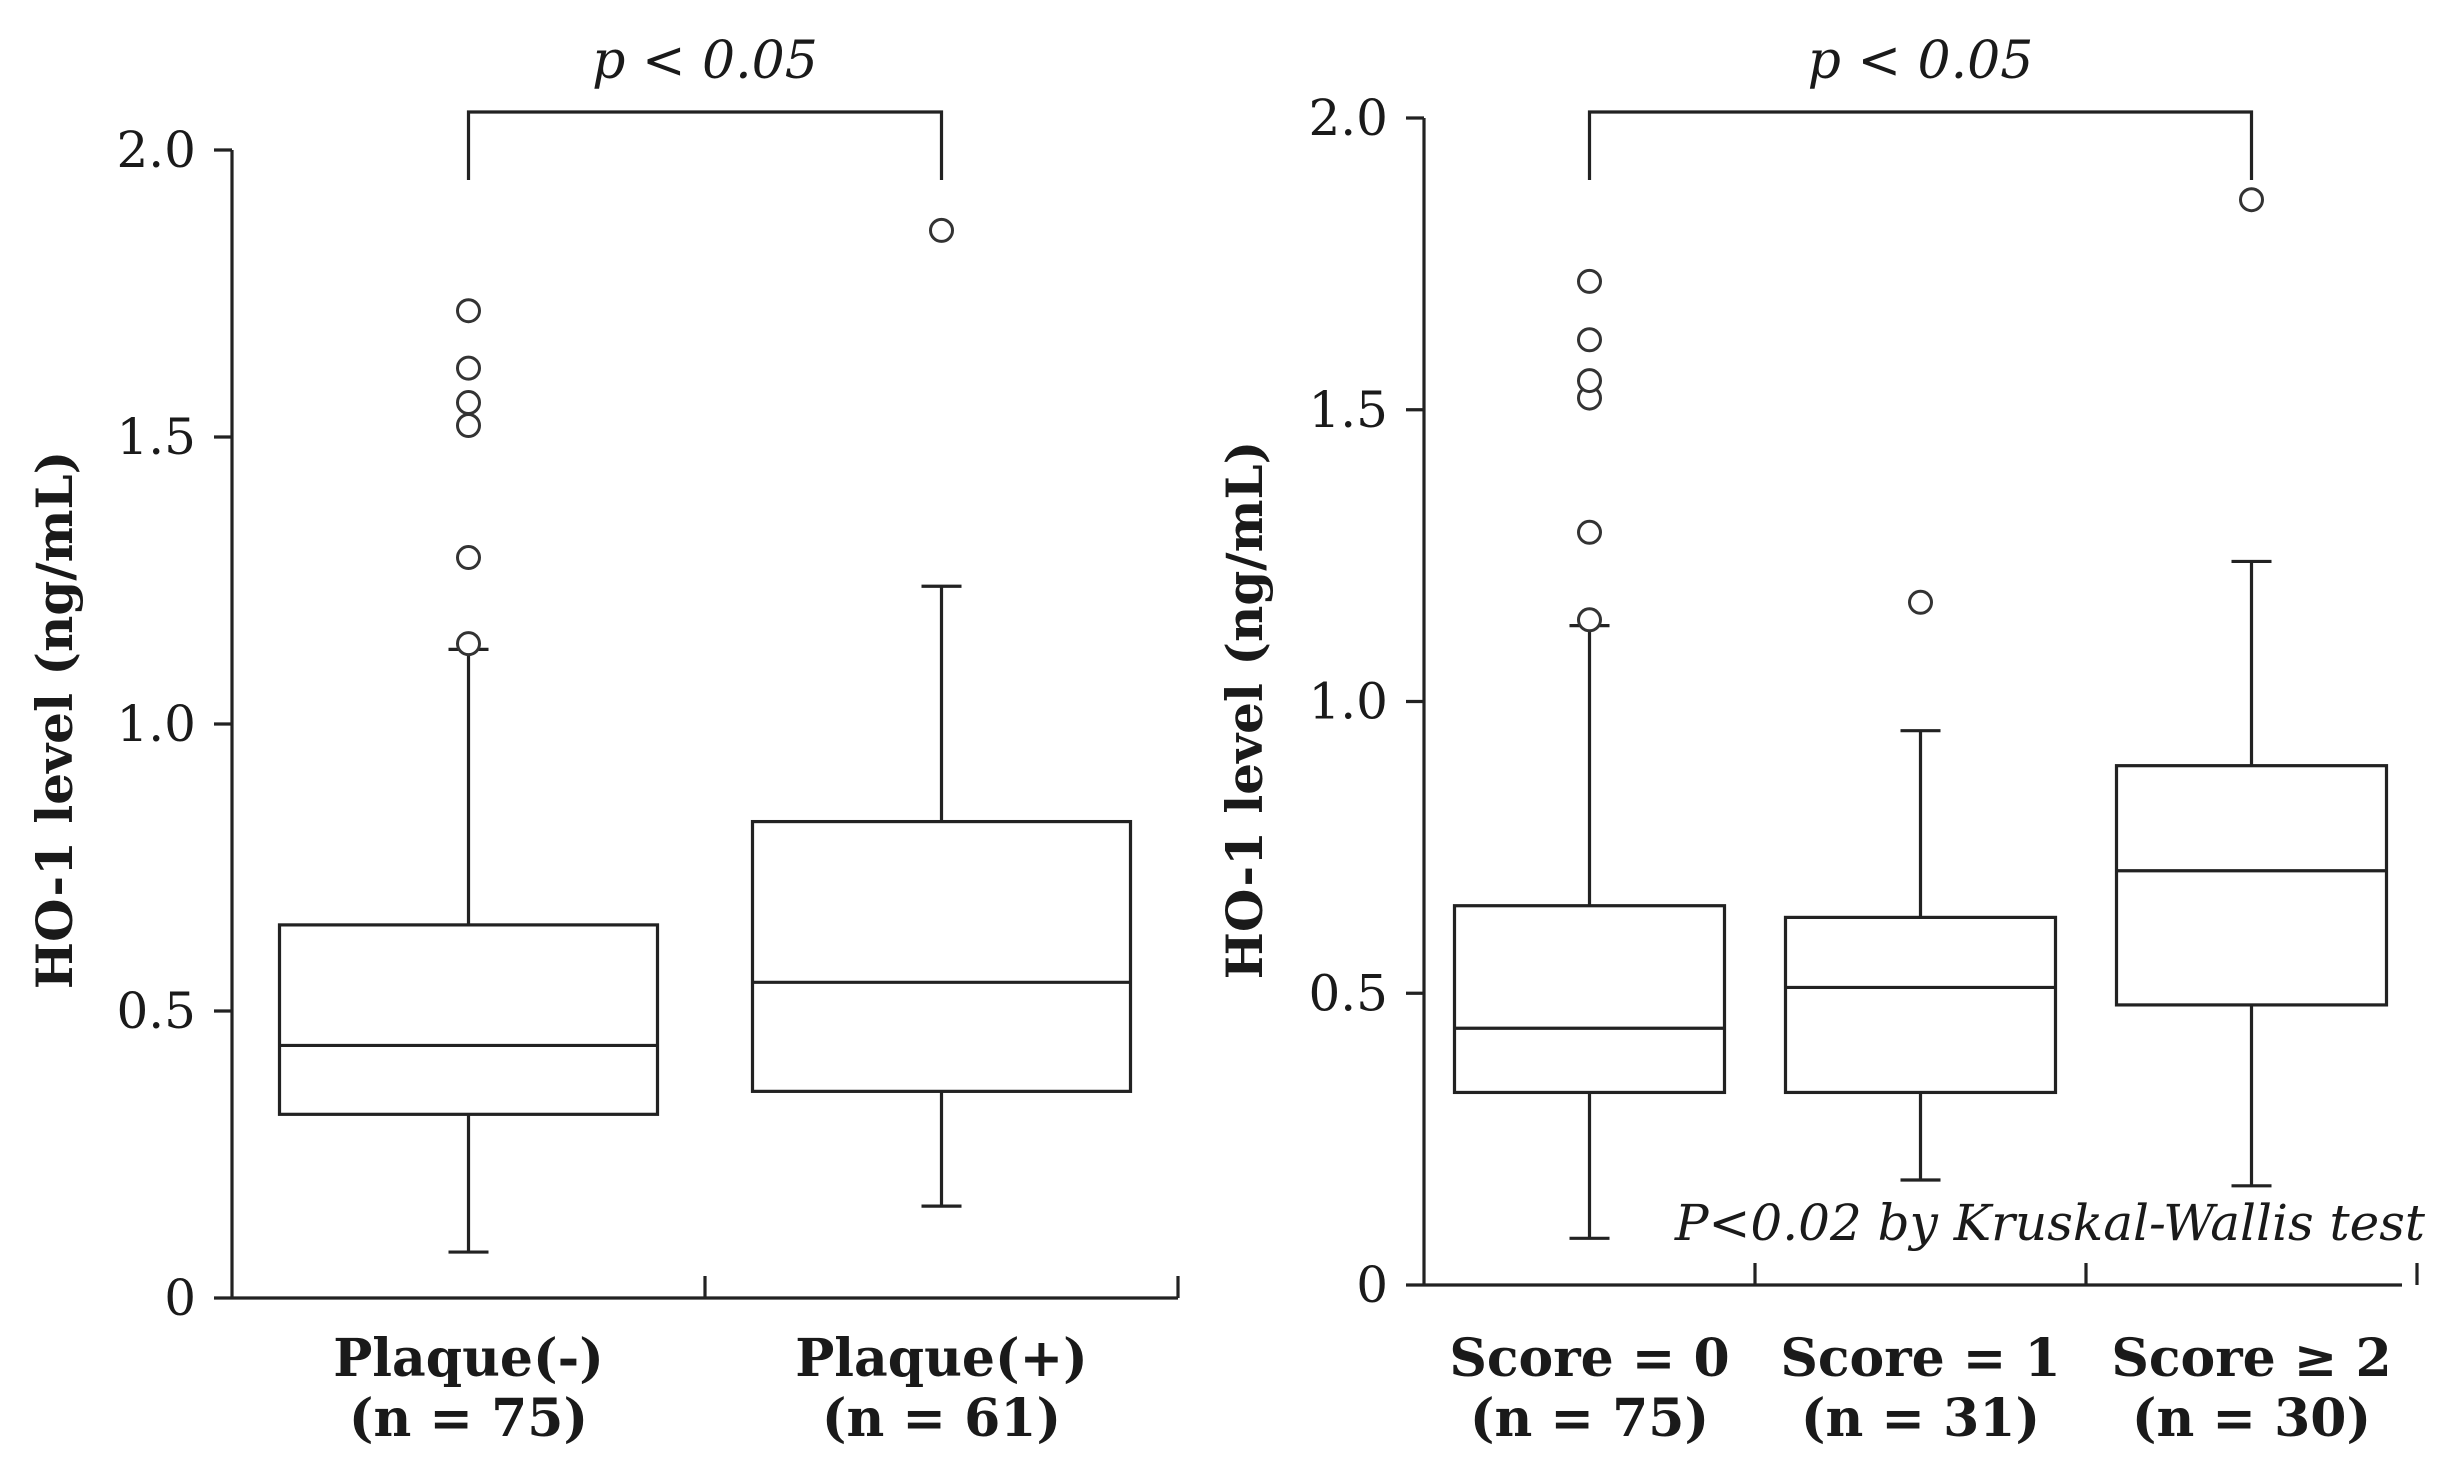 The width and height of the screenshot is (2450, 1466). I want to click on category-label: Score = 1, so click(1920, 1358).